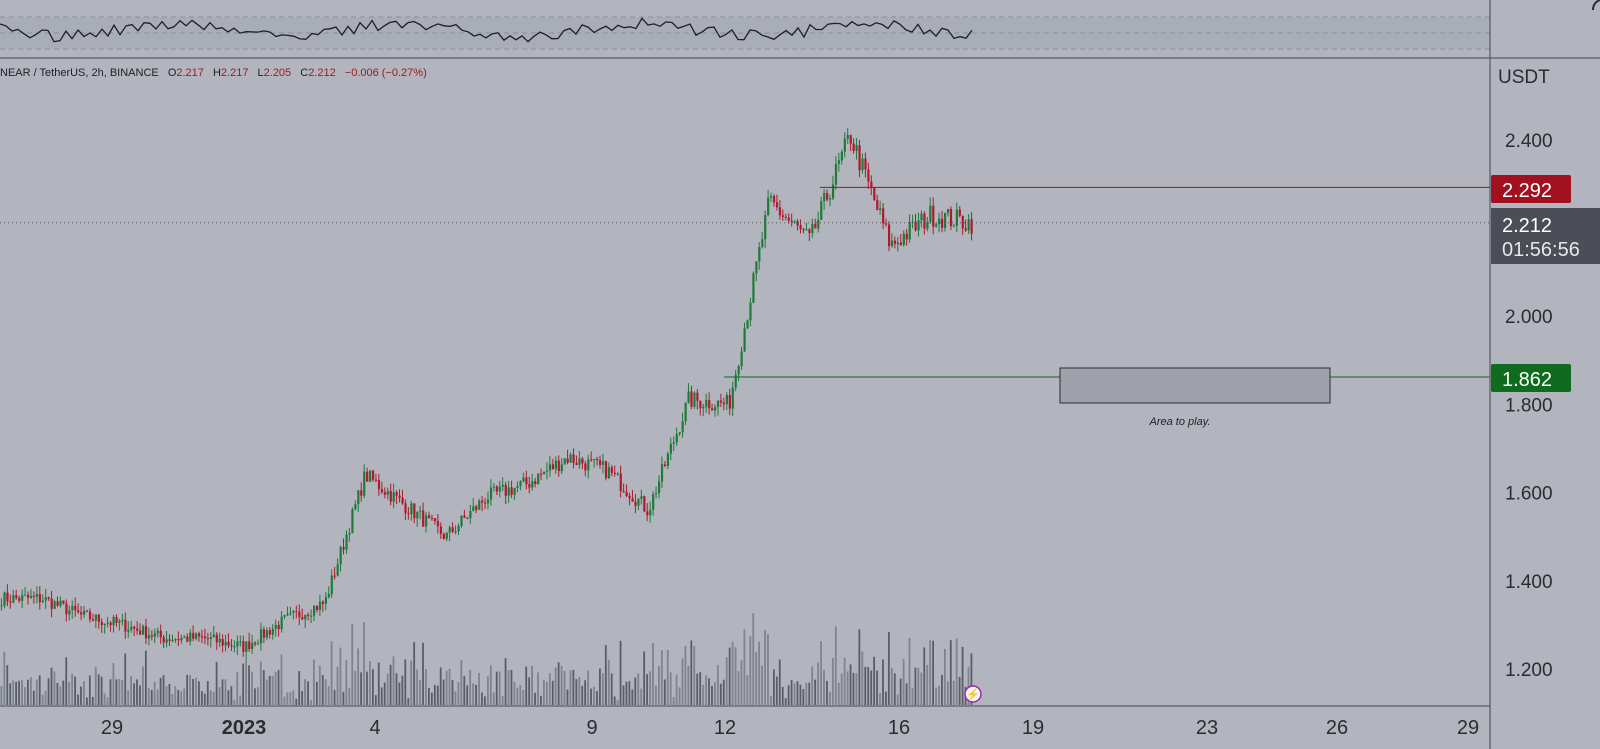 The image size is (1600, 749). Describe the element at coordinates (973, 694) in the screenshot. I see `lightning-icon: ⚡` at that location.